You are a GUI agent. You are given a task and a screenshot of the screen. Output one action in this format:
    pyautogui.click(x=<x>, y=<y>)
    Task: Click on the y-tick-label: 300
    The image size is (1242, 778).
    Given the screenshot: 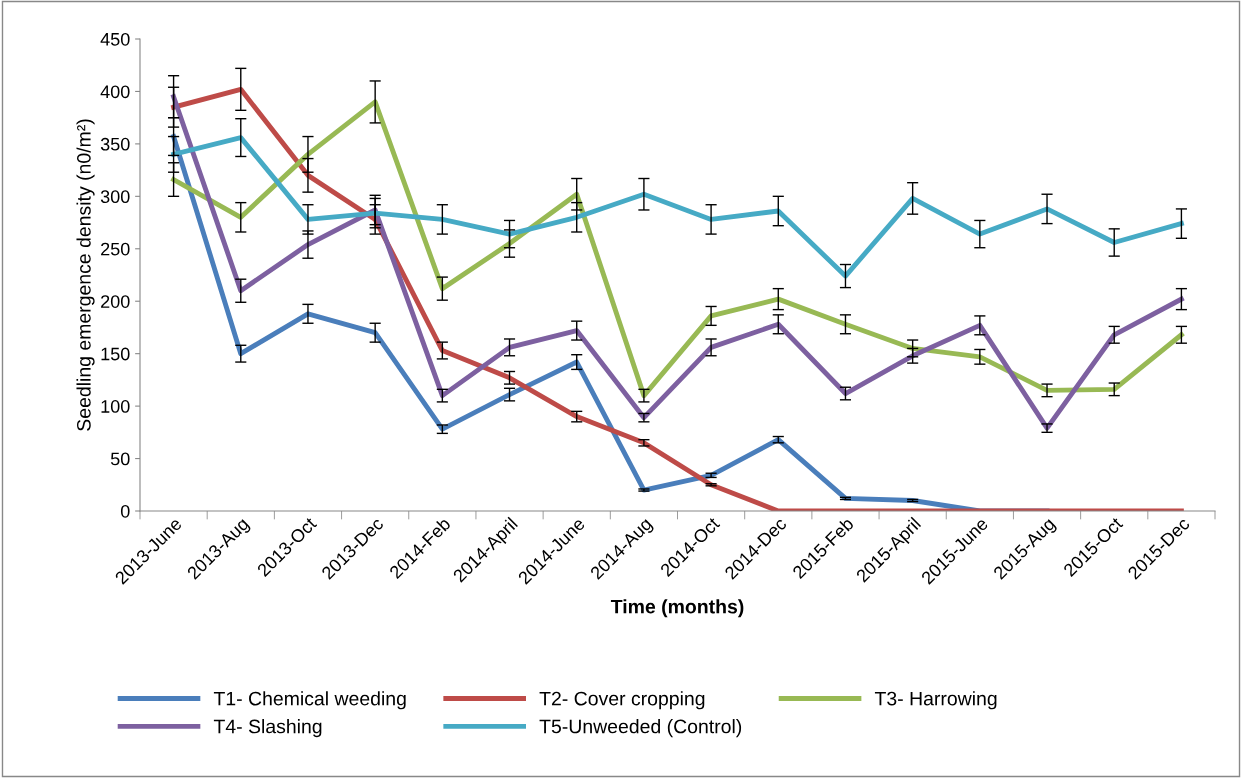 What is the action you would take?
    pyautogui.click(x=115, y=197)
    